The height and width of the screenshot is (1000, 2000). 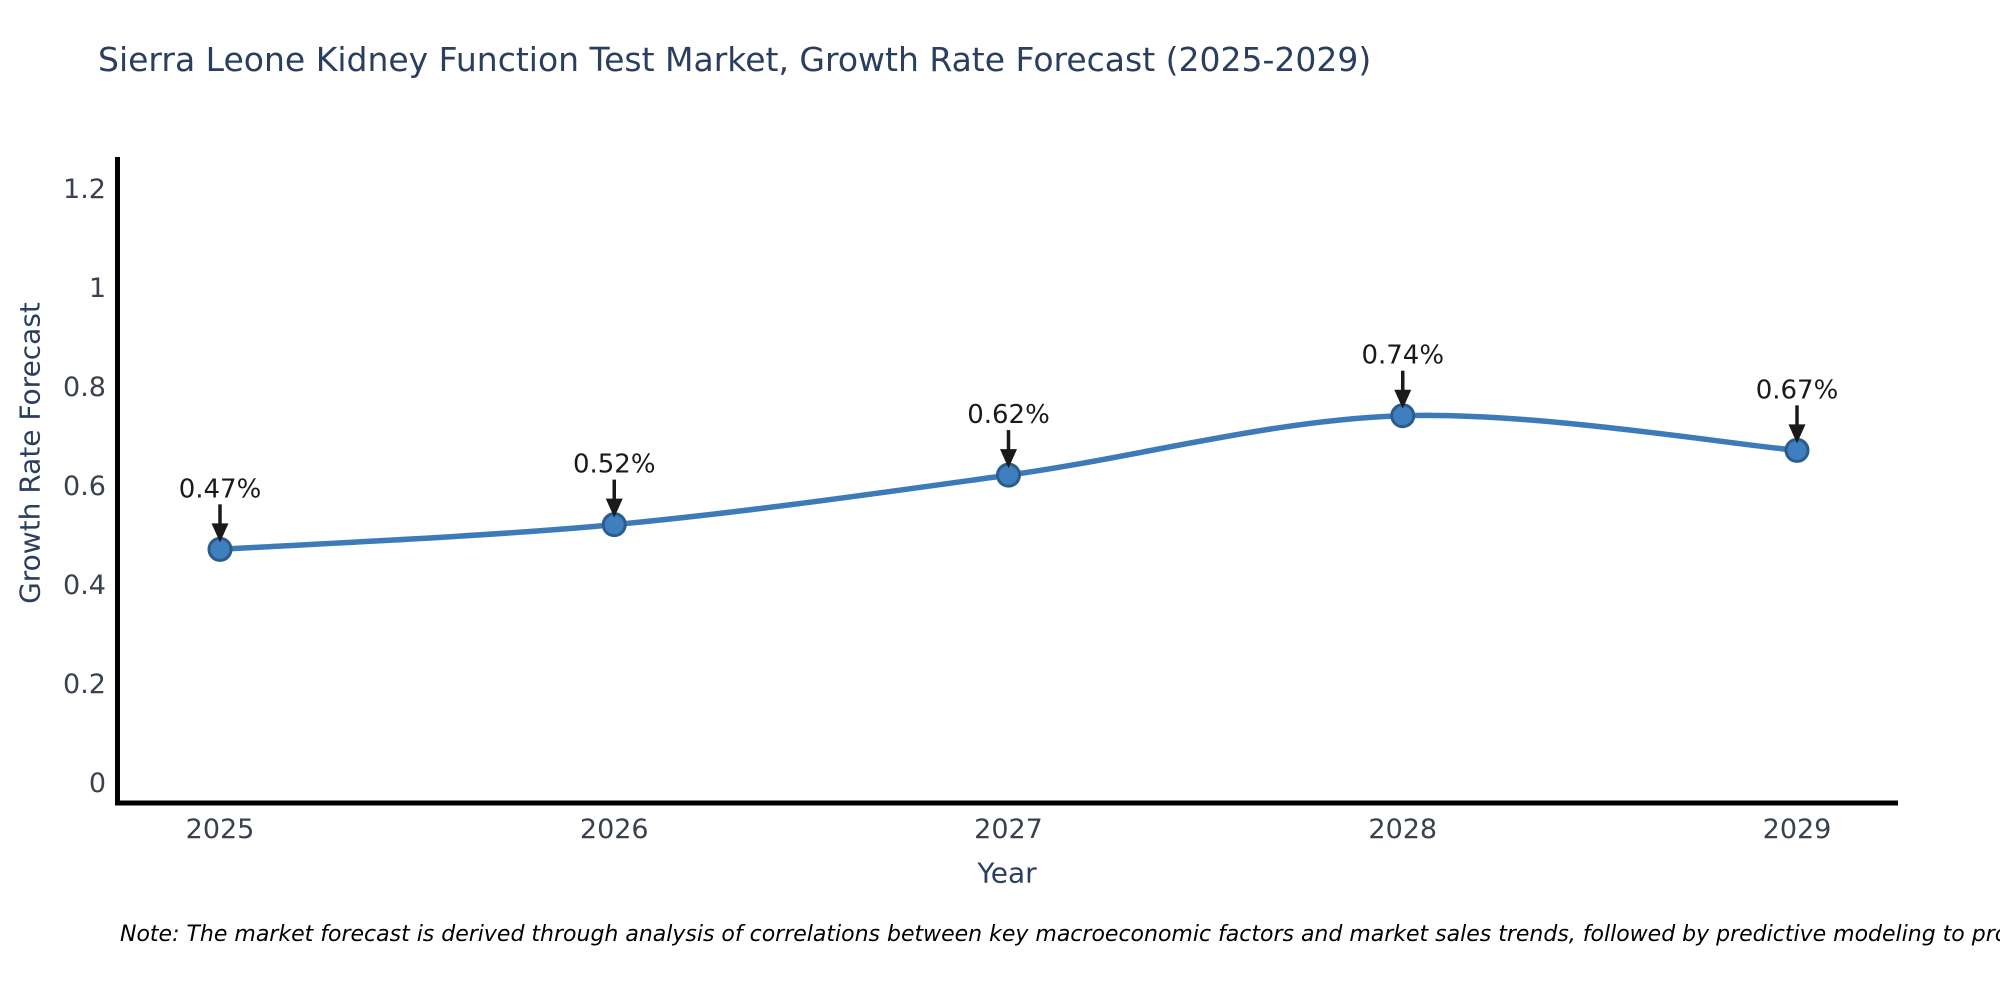 I want to click on x-tick-label-2027: 2027, so click(x=1008, y=829).